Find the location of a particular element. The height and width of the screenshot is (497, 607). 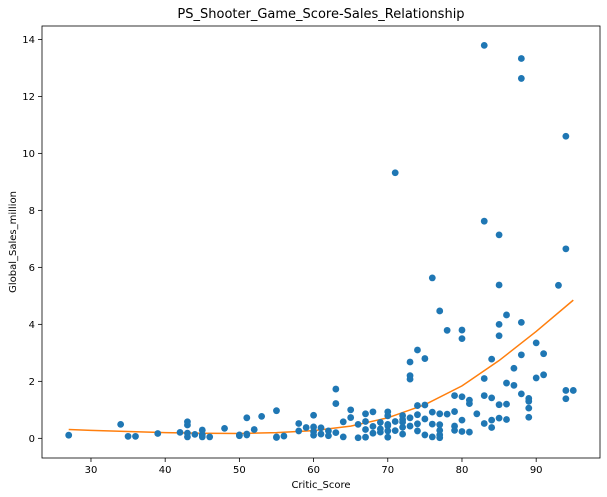

x-tick-label: 90 is located at coordinates (536, 470).